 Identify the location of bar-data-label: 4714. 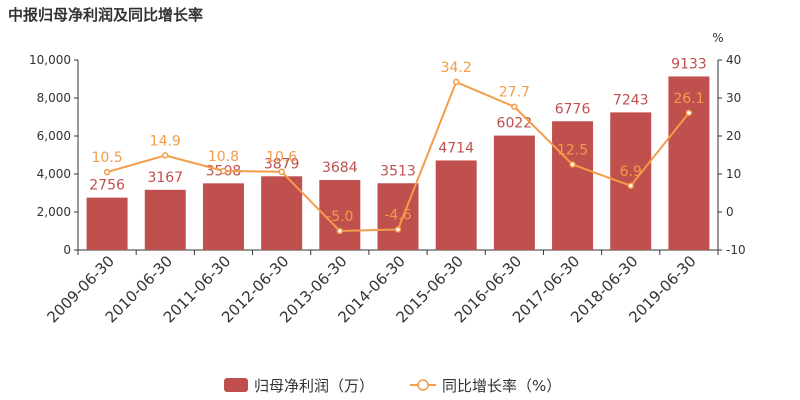
(456, 148).